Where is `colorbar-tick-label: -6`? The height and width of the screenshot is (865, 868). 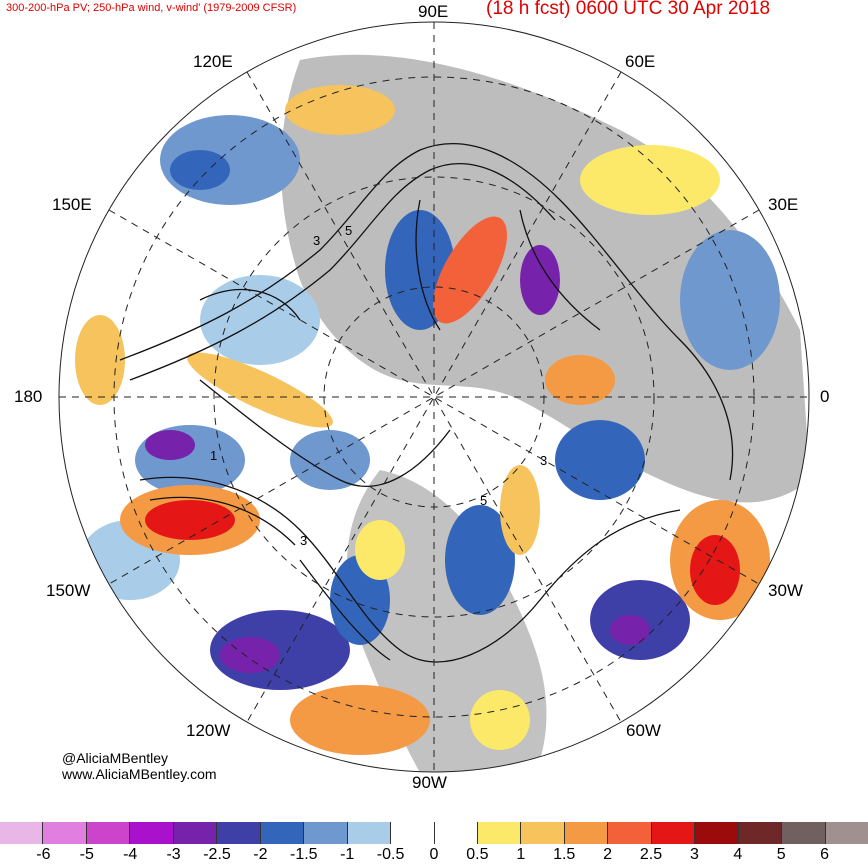 colorbar-tick-label: -6 is located at coordinates (43, 854).